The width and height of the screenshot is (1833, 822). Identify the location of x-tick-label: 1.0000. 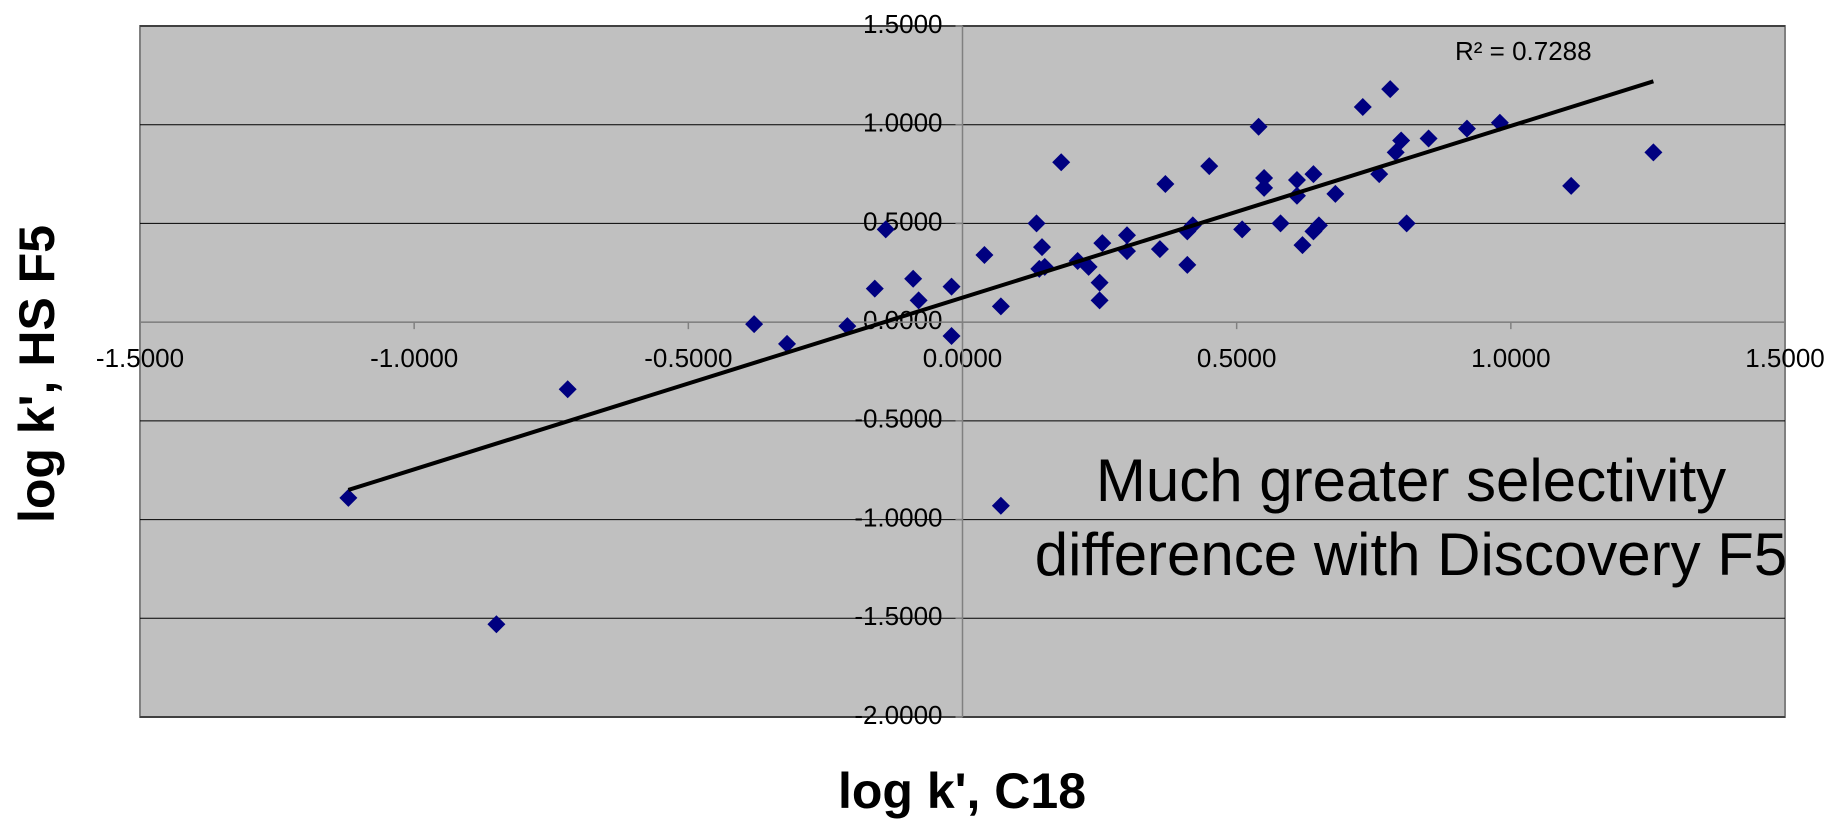
(1511, 358).